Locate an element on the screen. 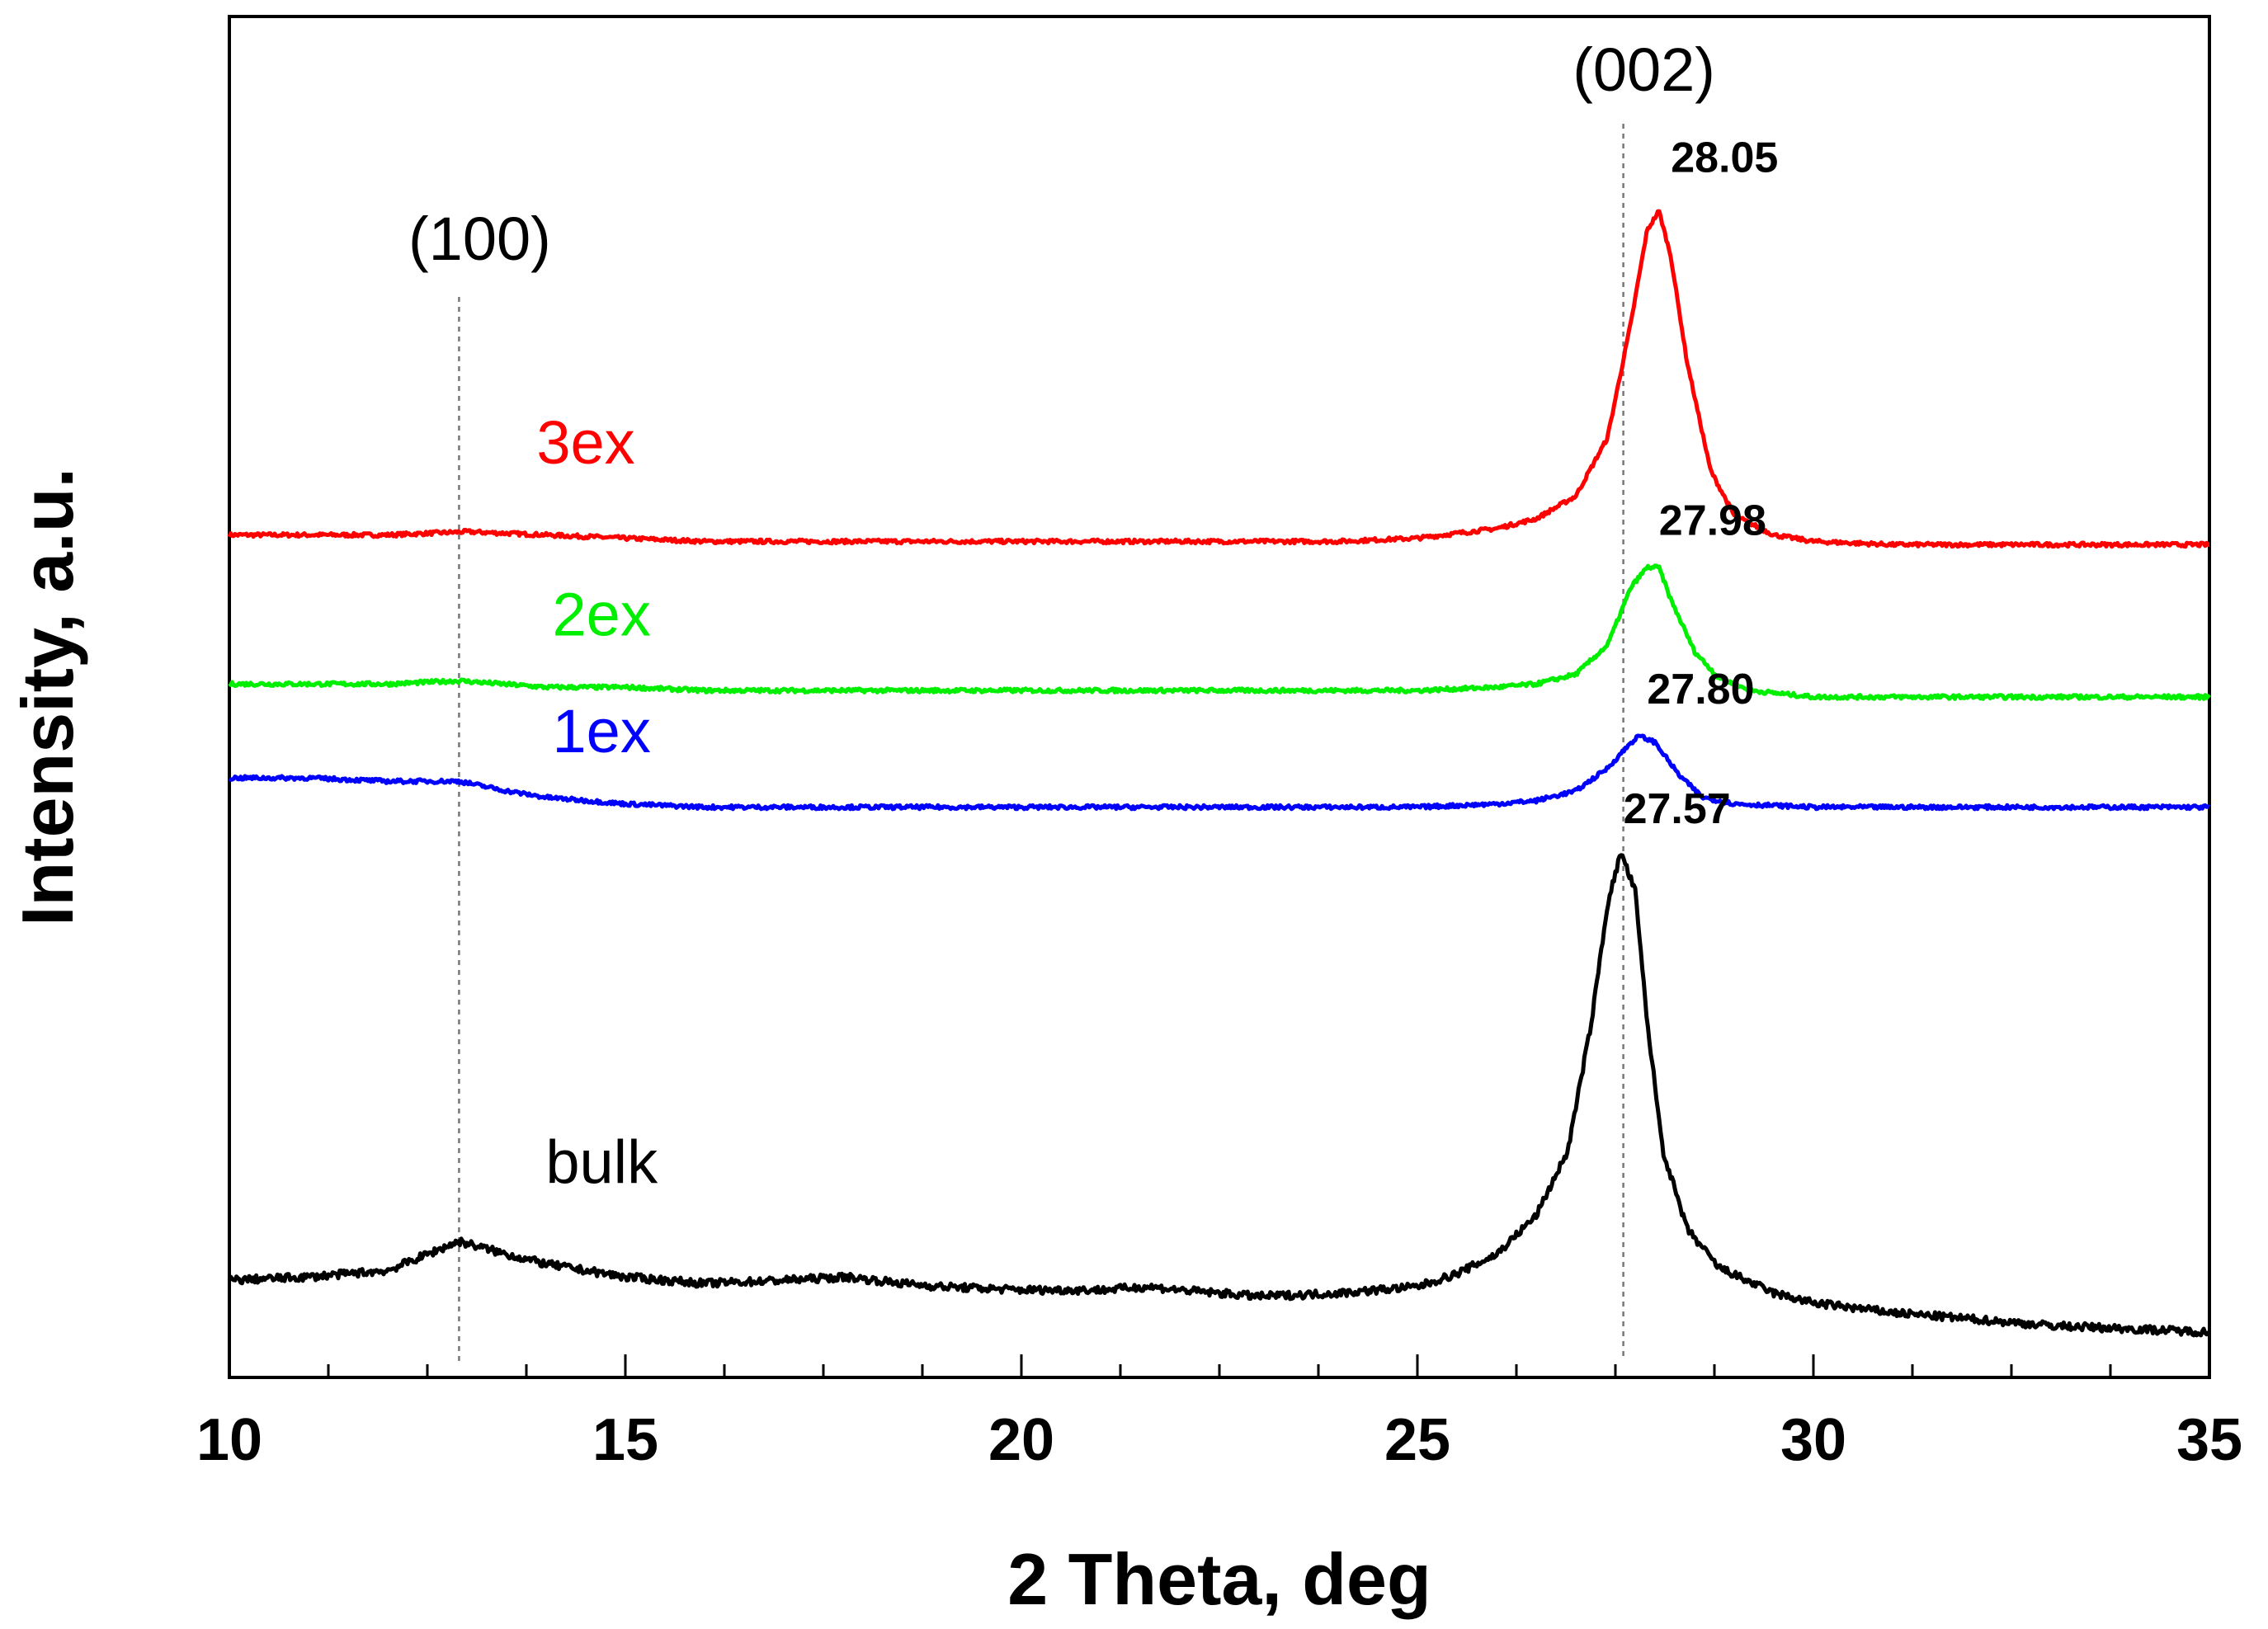  series-line-2ex is located at coordinates (1220, 632).